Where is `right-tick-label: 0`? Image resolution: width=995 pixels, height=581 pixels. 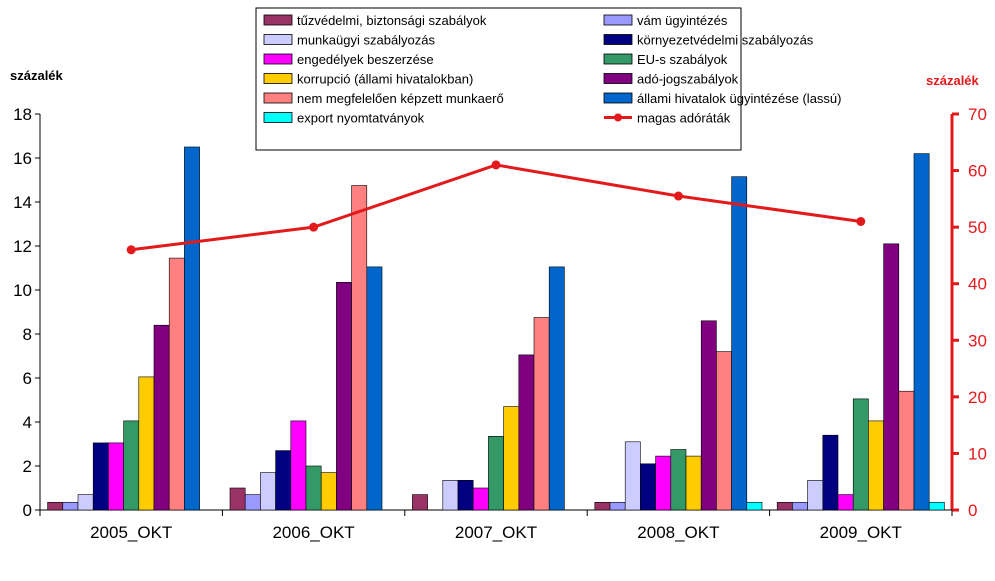
right-tick-label: 0 is located at coordinates (972, 510).